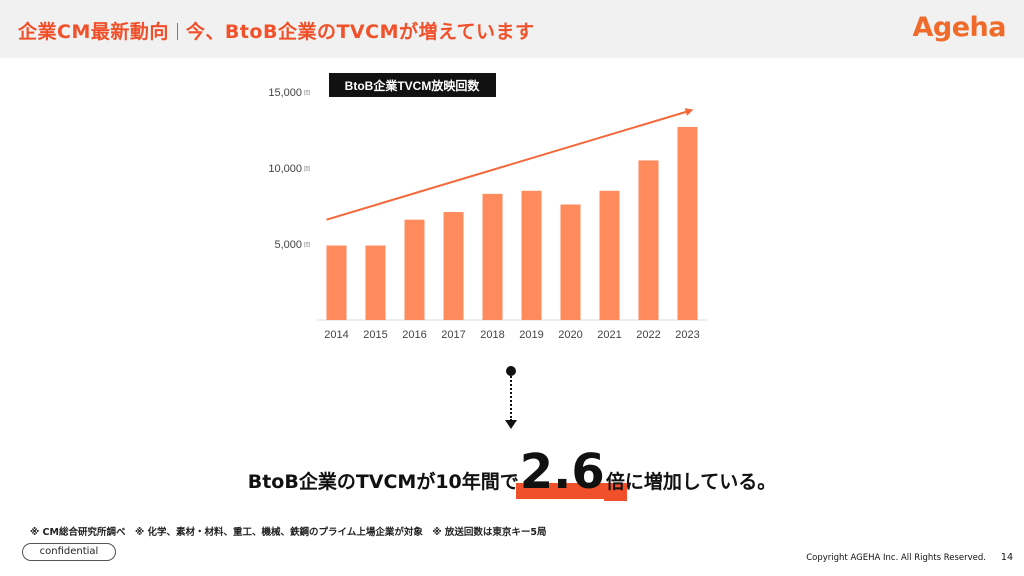 Image resolution: width=1024 pixels, height=576 pixels. What do you see at coordinates (959, 27) in the screenshot?
I see `ageha-logo: Ageha` at bounding box center [959, 27].